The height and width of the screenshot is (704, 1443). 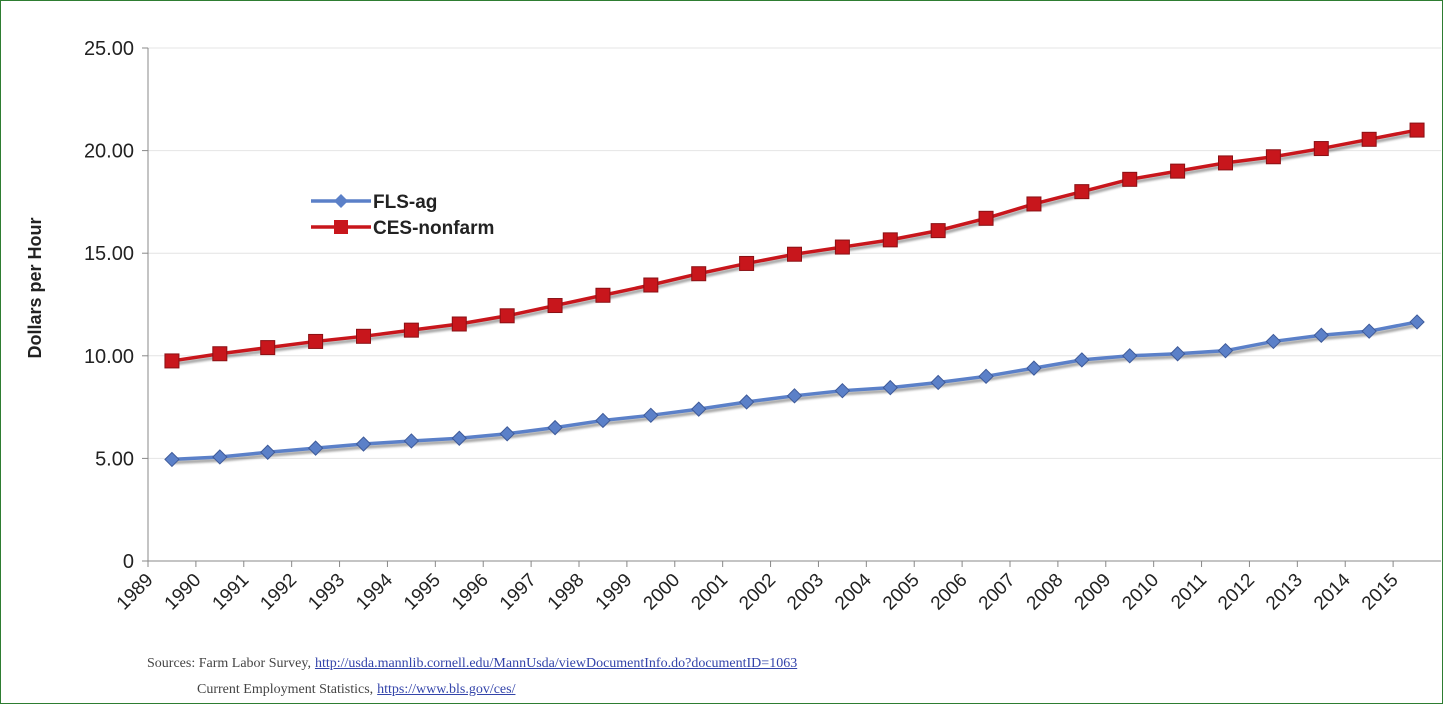 What do you see at coordinates (1093, 592) in the screenshot?
I see `x-tick-label: 2009` at bounding box center [1093, 592].